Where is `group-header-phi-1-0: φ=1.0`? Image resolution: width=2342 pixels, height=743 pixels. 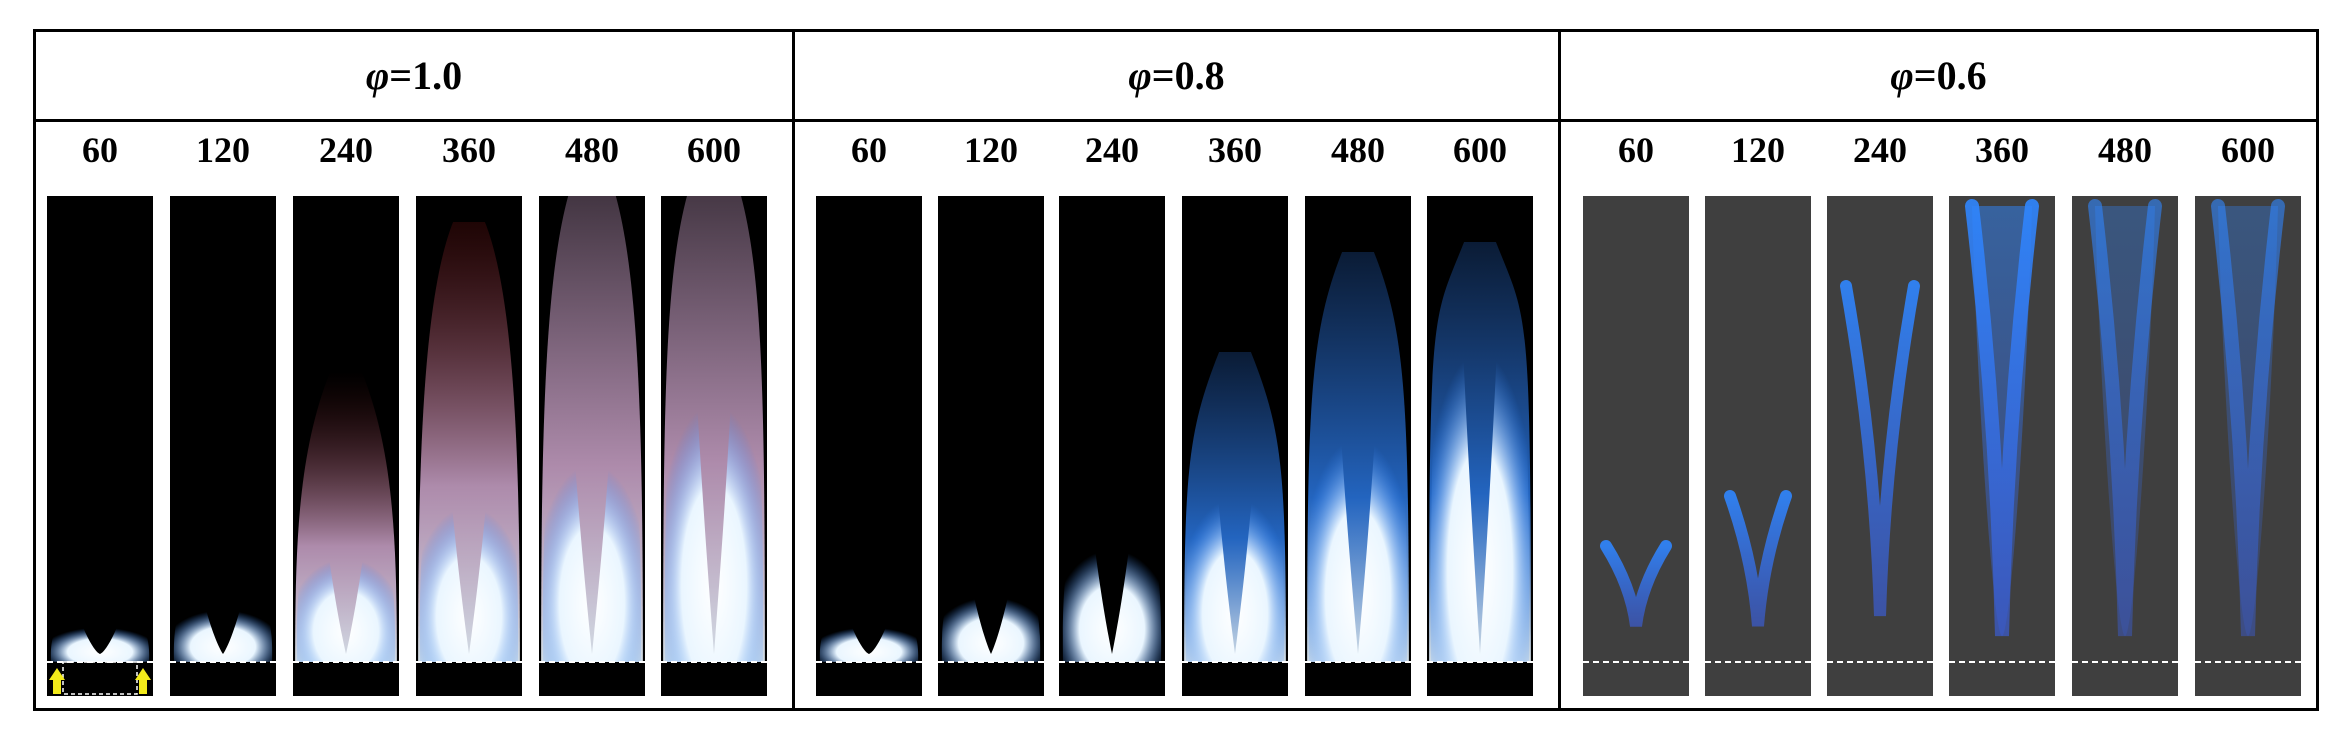
group-header-phi-1-0: φ=1.0 is located at coordinates (414, 75).